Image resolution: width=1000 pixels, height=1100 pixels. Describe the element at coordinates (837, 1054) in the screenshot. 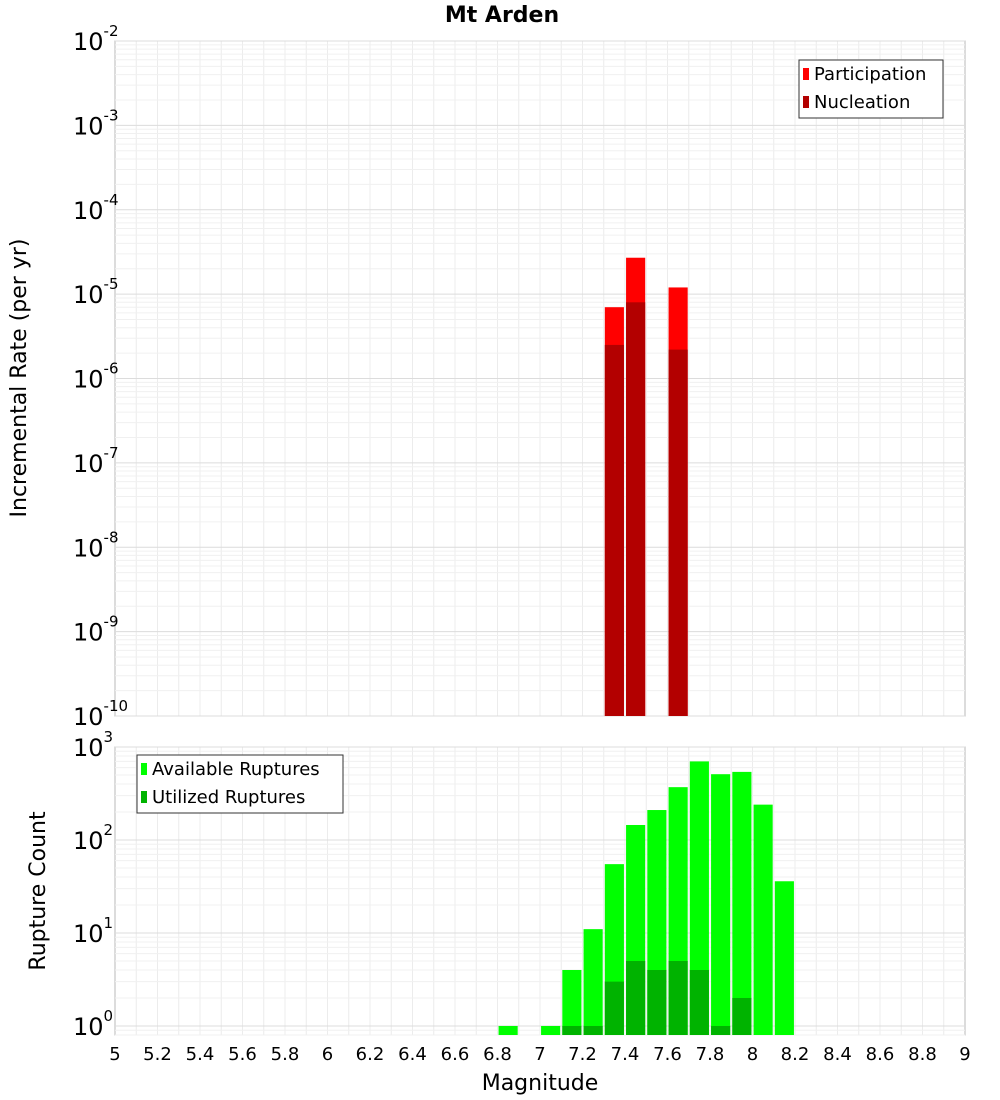

I see `x-tick-label: 8.4` at that location.